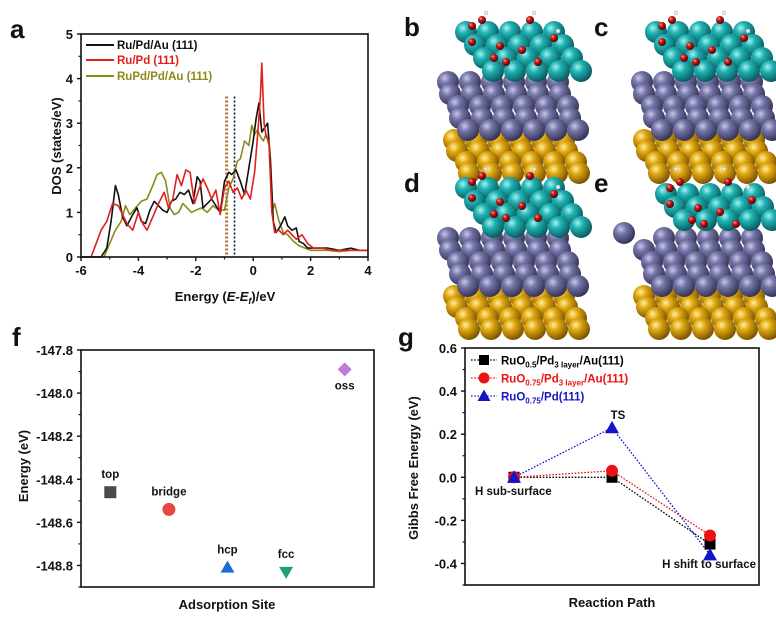 Image resolution: width=776 pixels, height=620 pixels. Describe the element at coordinates (286, 572) in the screenshot. I see `site-marker-fcc` at that location.